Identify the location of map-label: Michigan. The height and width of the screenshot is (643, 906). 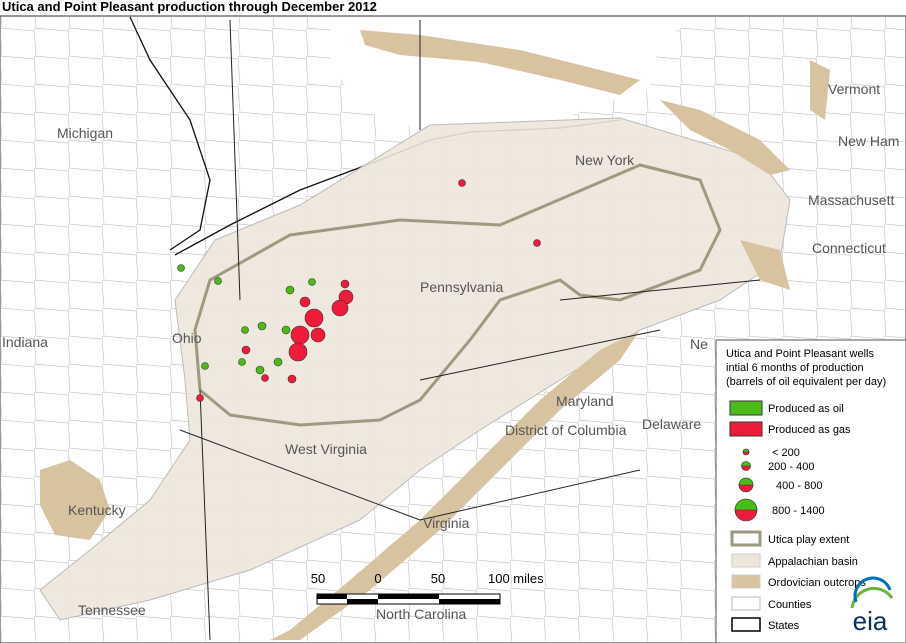
(85, 133).